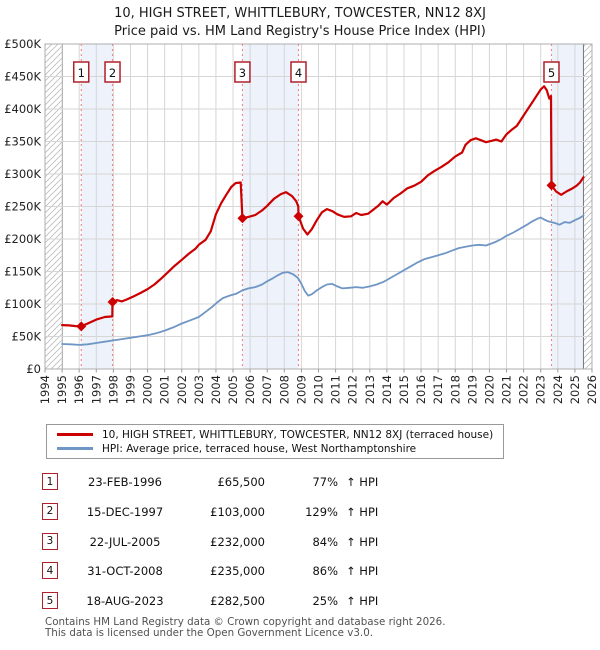 Image resolution: width=600 pixels, height=650 pixels. What do you see at coordinates (325, 541) in the screenshot?
I see `transaction-hpi-percent: 84%` at bounding box center [325, 541].